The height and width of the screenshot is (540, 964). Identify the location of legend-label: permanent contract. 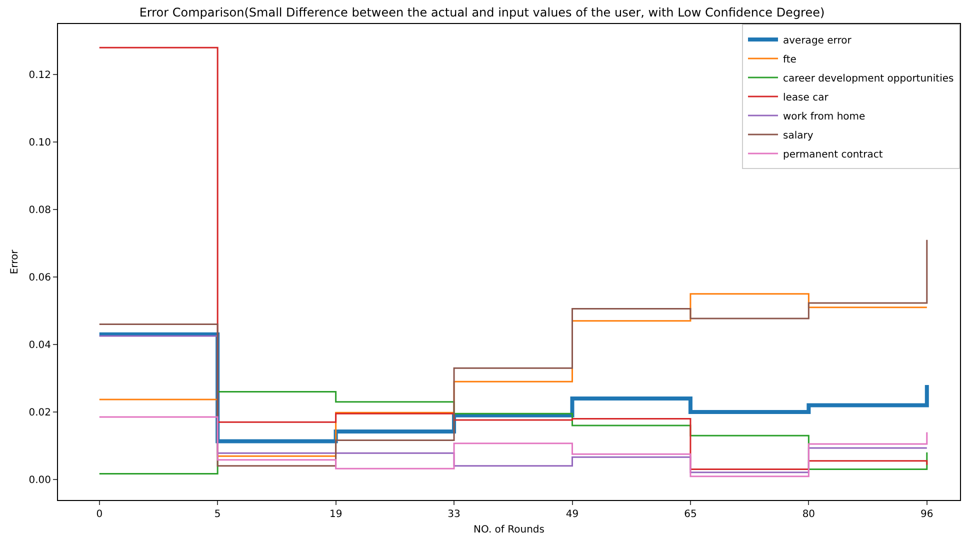
(833, 154).